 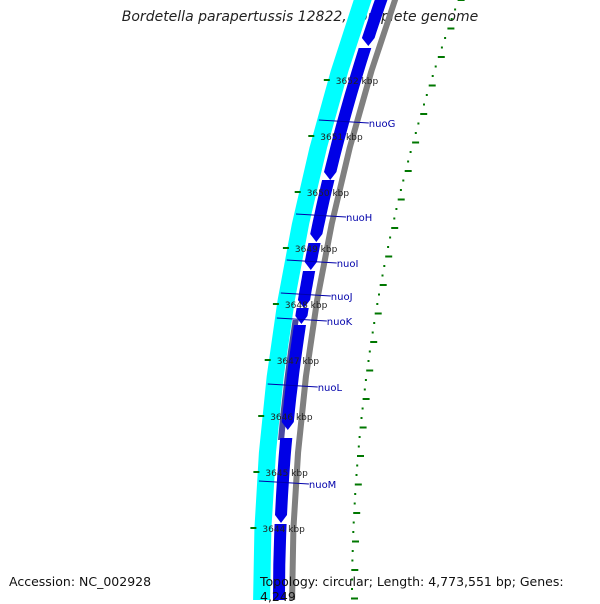 What do you see at coordinates (342, 297) in the screenshot?
I see `gene-label: nuoJ` at bounding box center [342, 297].